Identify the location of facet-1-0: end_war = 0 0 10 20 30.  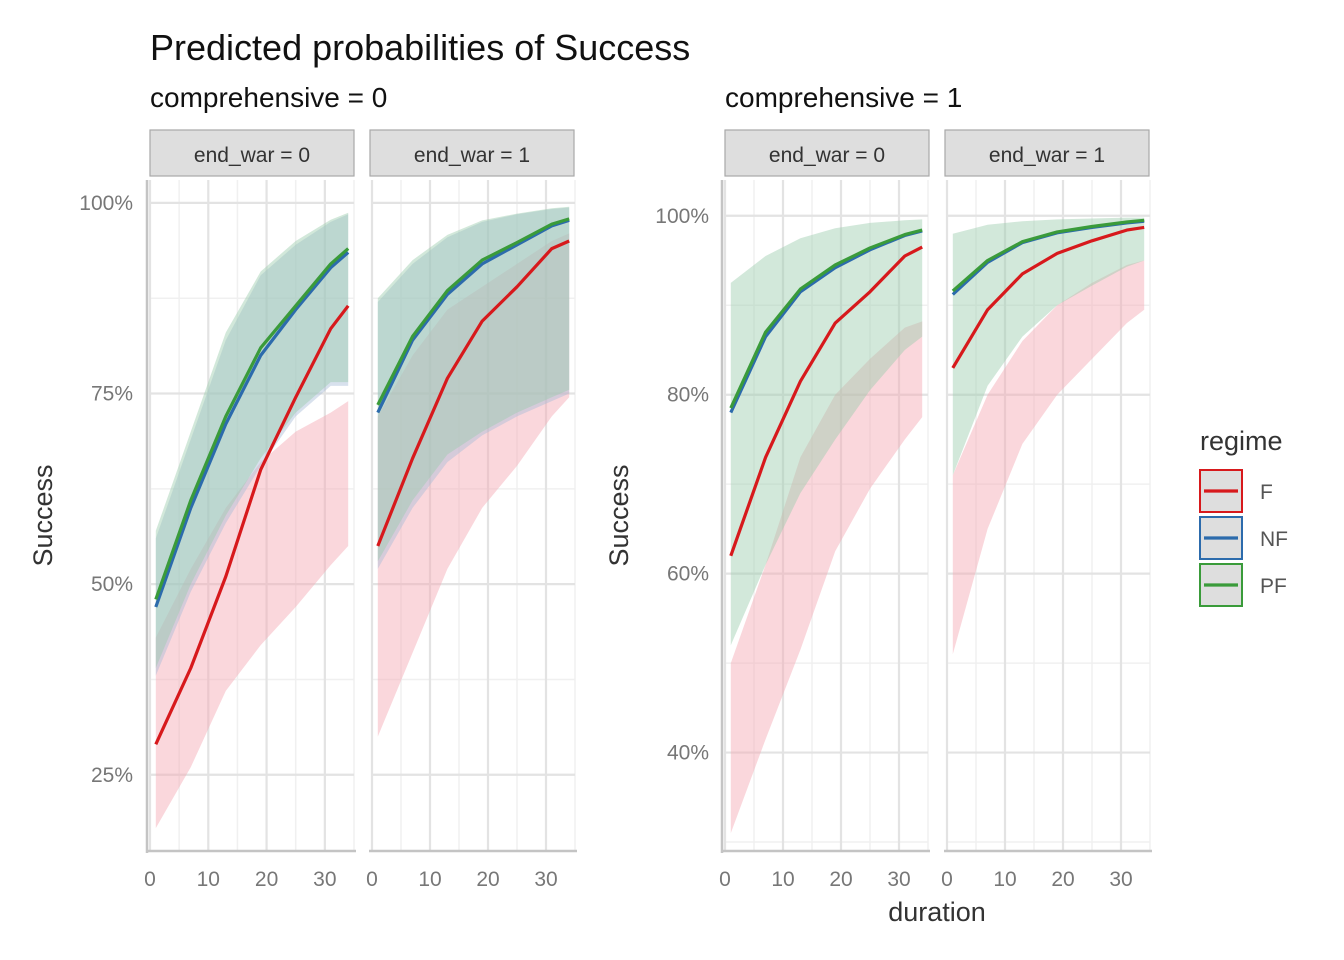
(824, 510).